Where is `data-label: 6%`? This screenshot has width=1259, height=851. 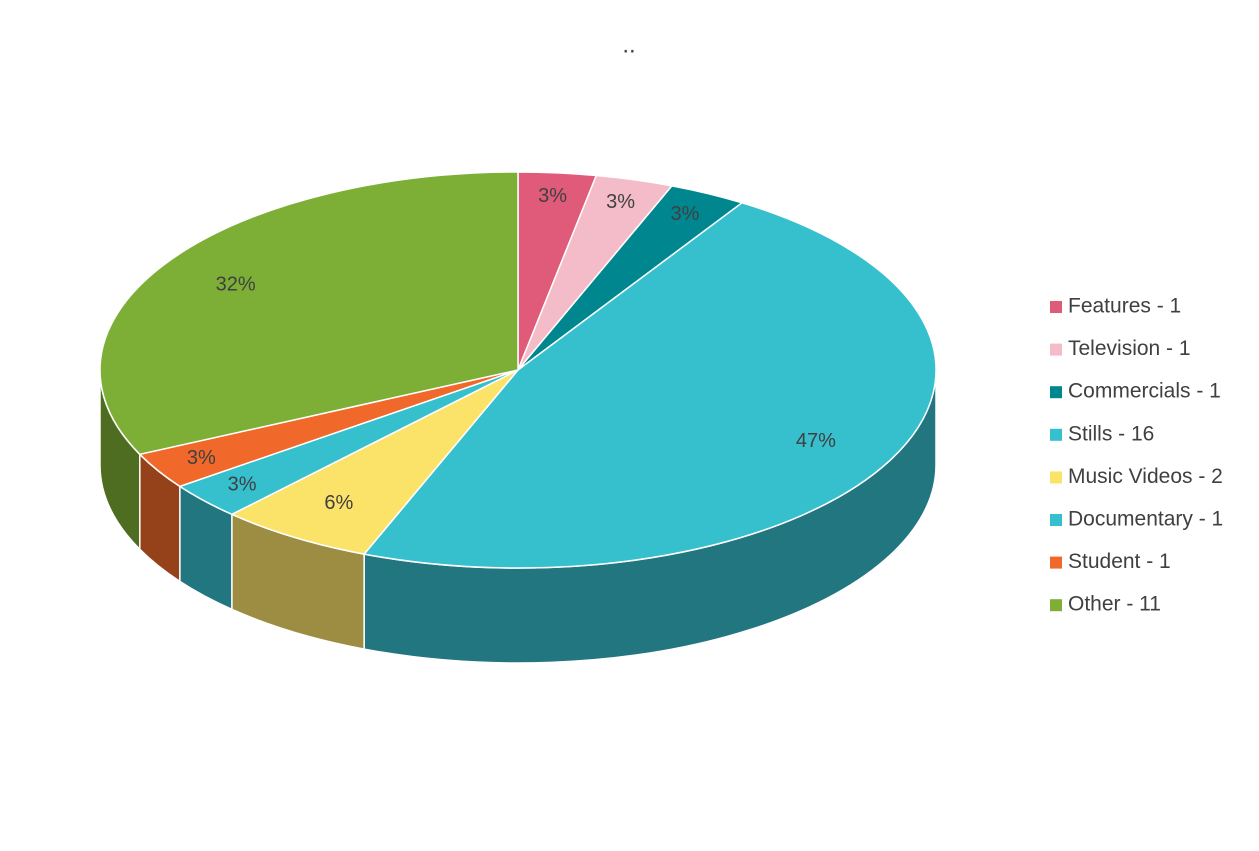 data-label: 6% is located at coordinates (338, 503).